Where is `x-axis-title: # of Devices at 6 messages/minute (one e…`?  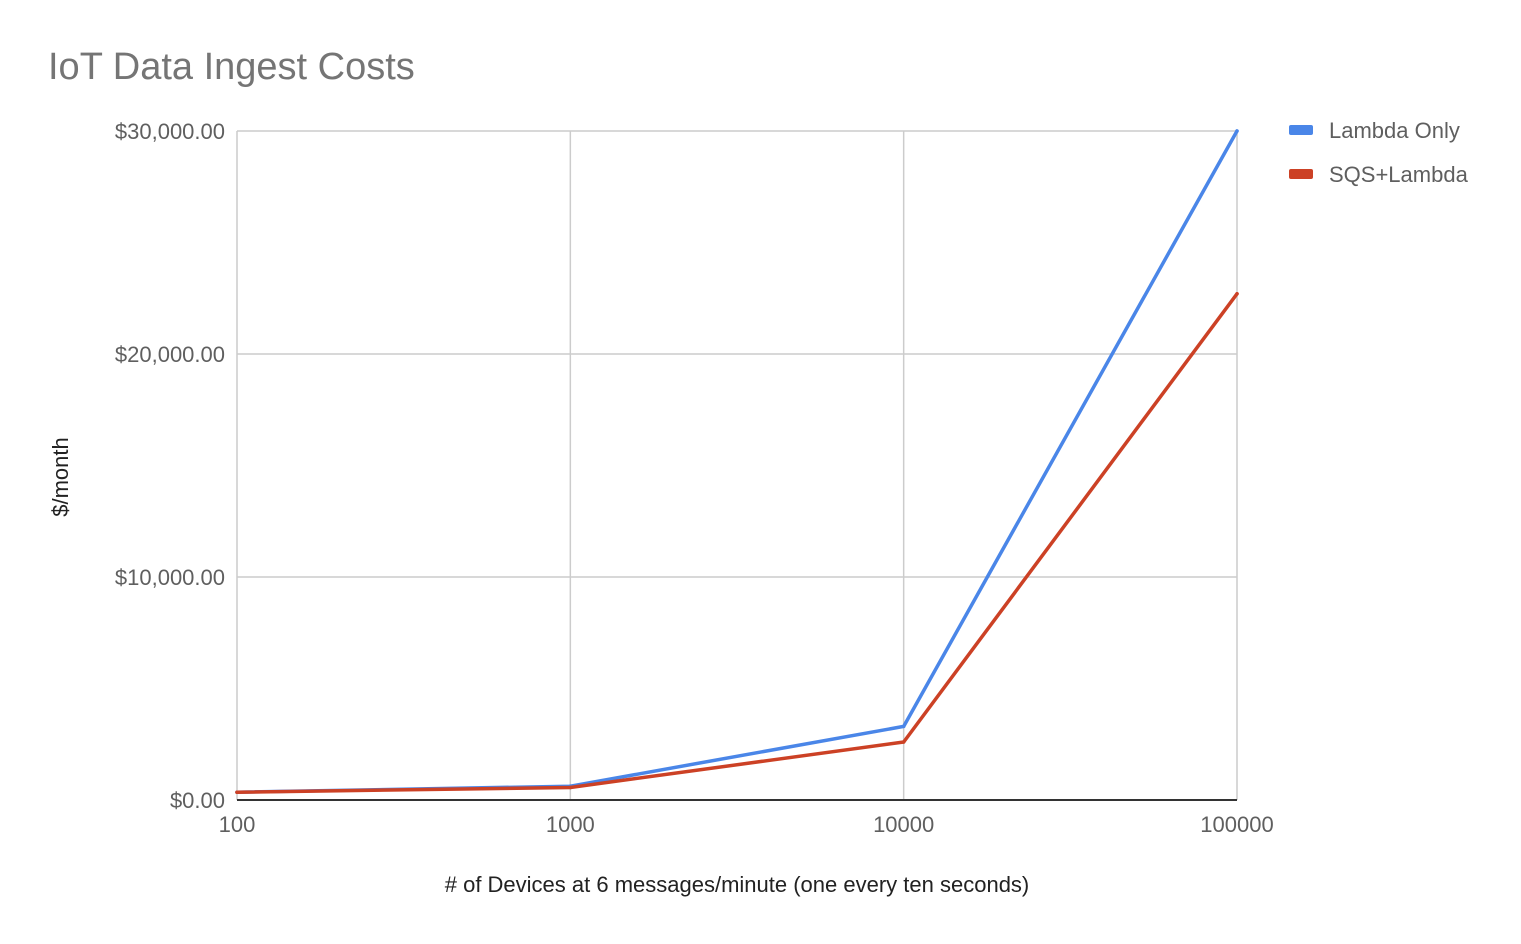
x-axis-title: # of Devices at 6 messages/minute (one e… is located at coordinates (737, 884).